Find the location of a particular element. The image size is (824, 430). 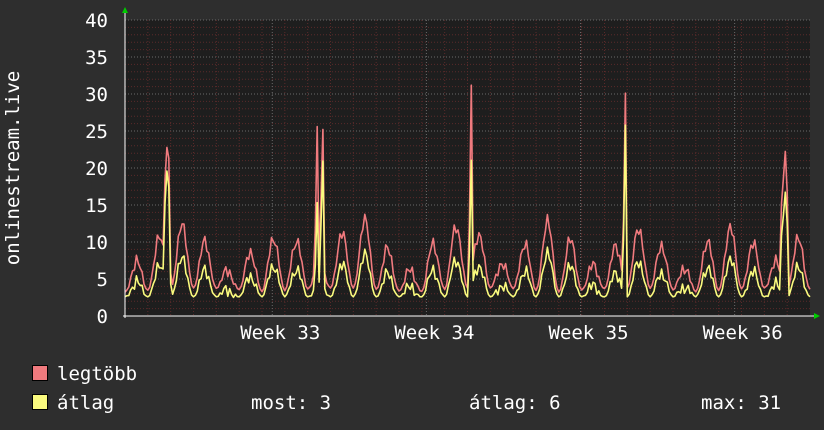

y-tick-label: 15 is located at coordinates (96, 206).